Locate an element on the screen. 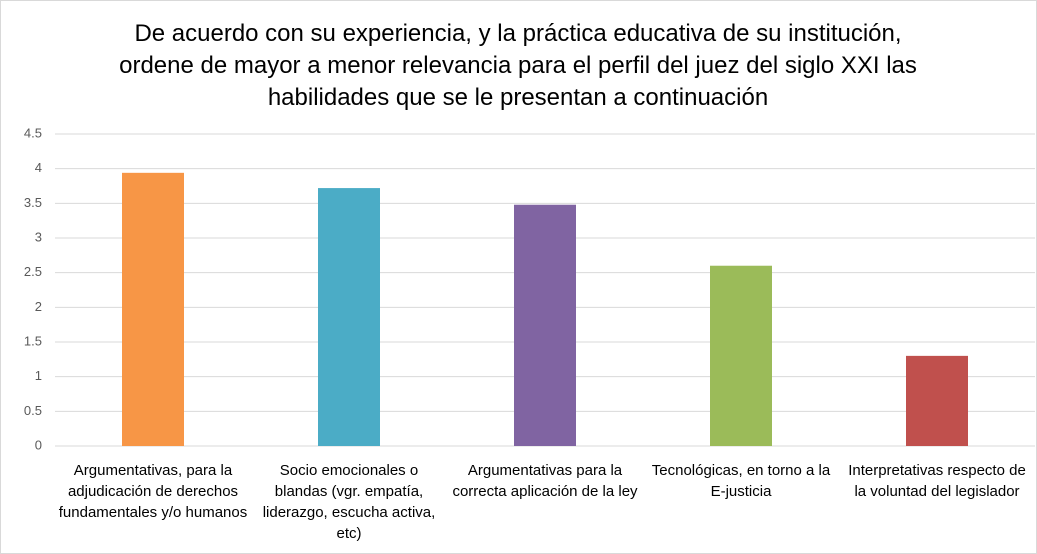  x-tick-label: Tecnológicas, en torno a la E-justicia is located at coordinates (741, 481).